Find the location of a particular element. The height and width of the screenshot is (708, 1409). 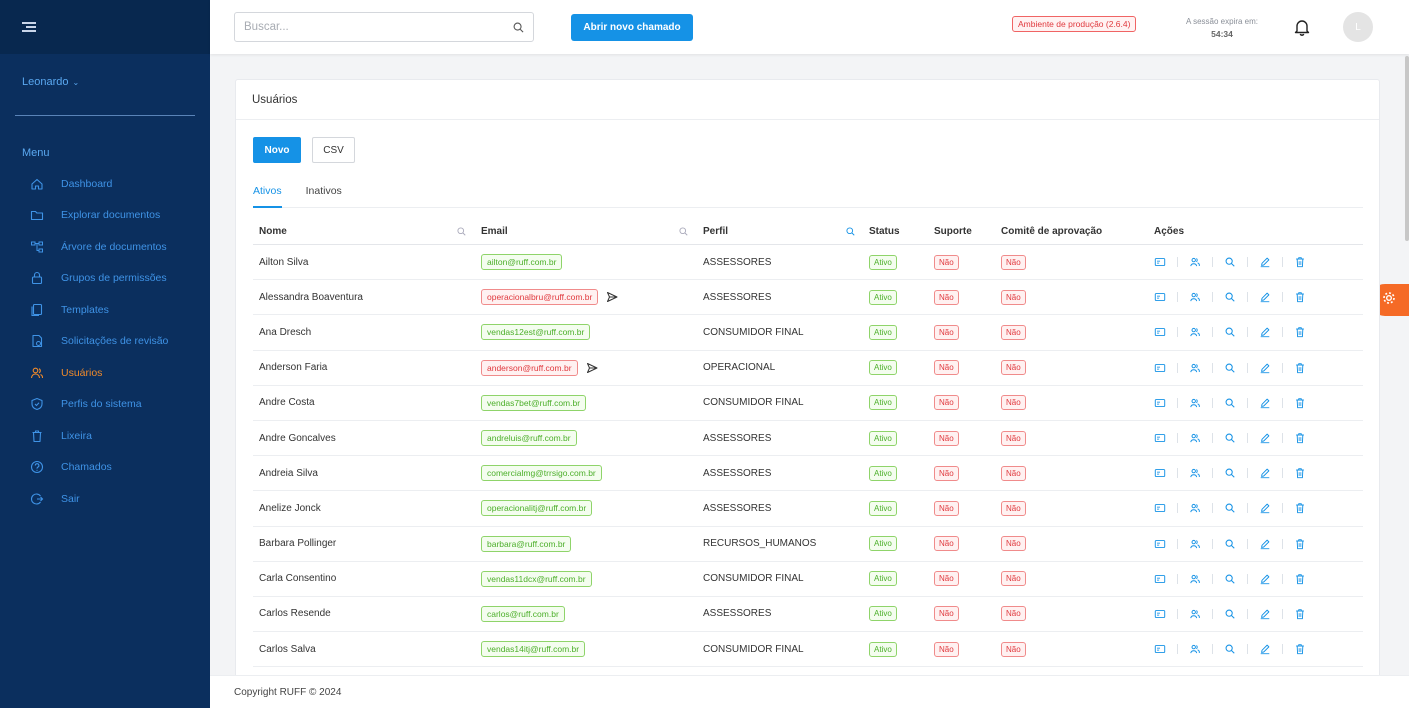

suporte-badge: Não is located at coordinates (946, 297).